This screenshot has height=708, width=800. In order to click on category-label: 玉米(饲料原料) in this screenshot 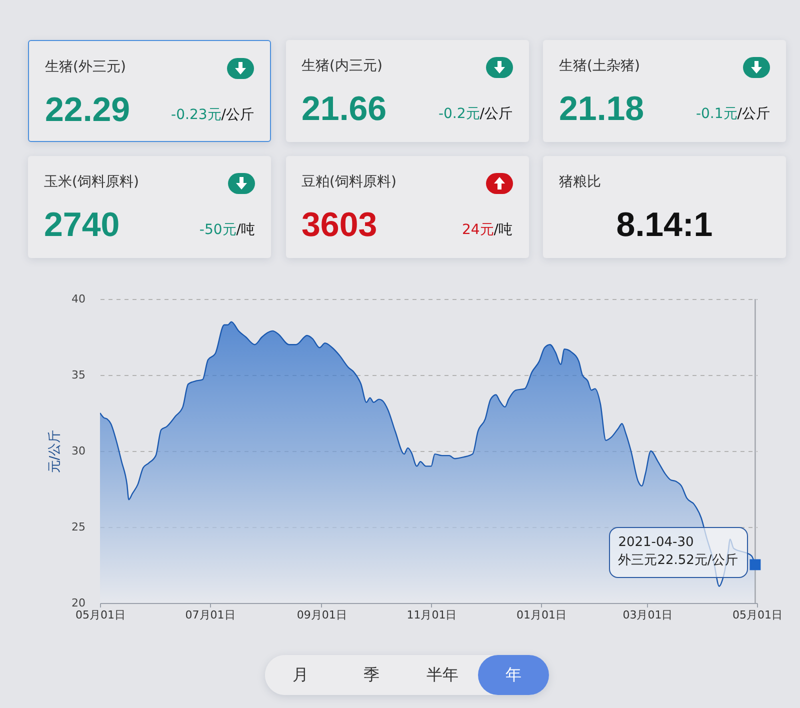, I will do `click(91, 182)`.